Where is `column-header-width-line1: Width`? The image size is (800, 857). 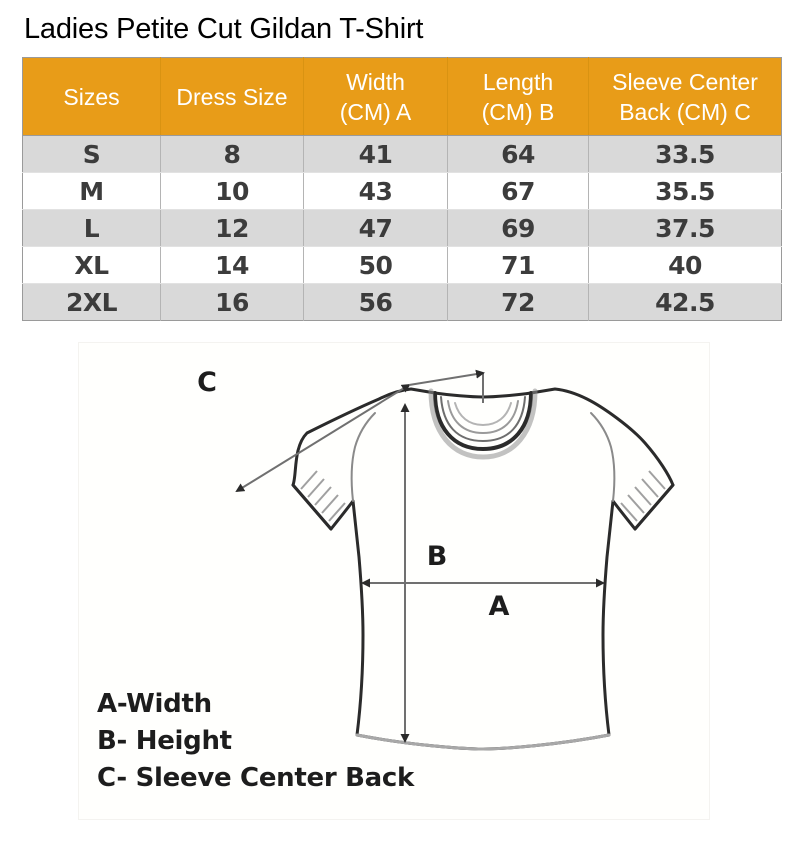
column-header-width-line1: Width is located at coordinates (375, 81).